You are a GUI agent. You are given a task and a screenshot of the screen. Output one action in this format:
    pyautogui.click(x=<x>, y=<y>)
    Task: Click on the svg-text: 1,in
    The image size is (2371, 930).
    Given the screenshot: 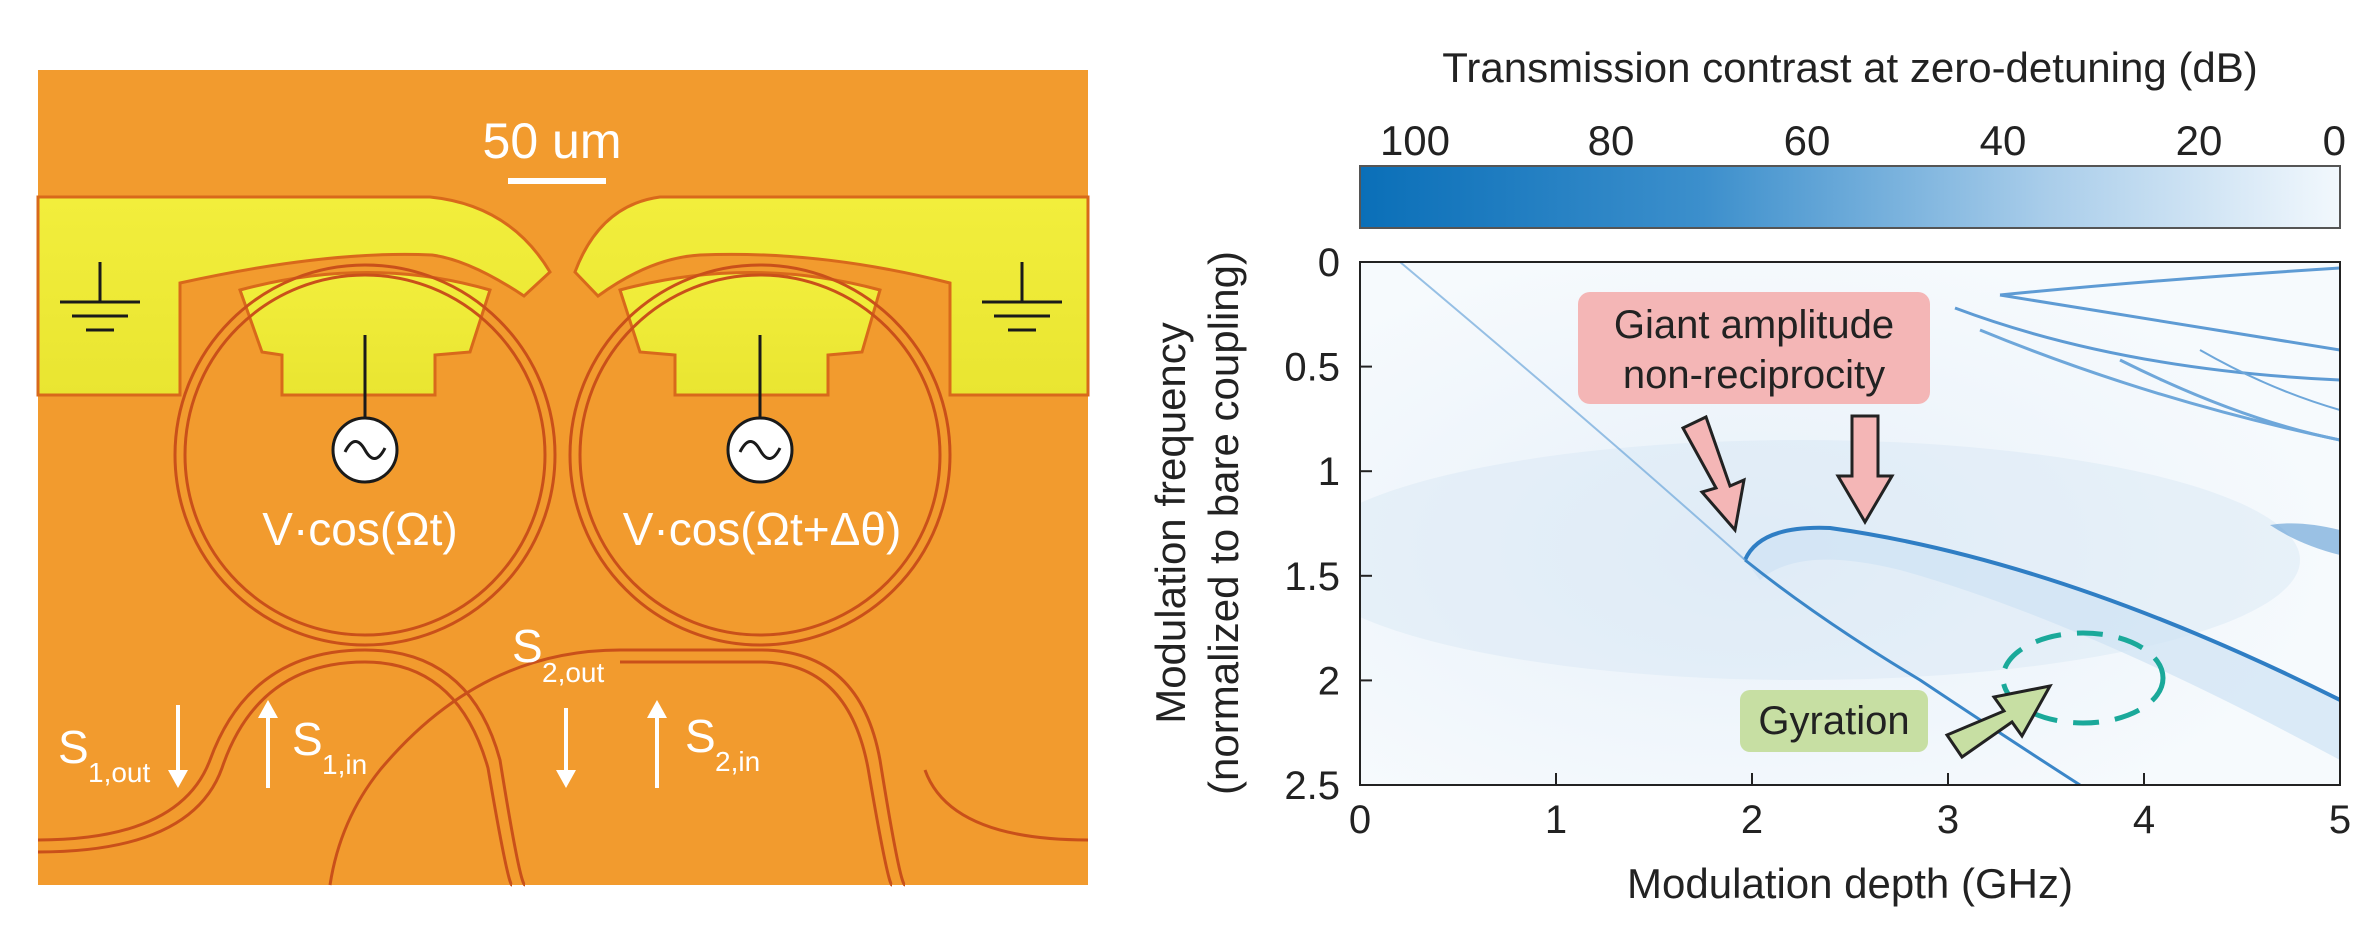 What is the action you would take?
    pyautogui.click(x=344, y=764)
    